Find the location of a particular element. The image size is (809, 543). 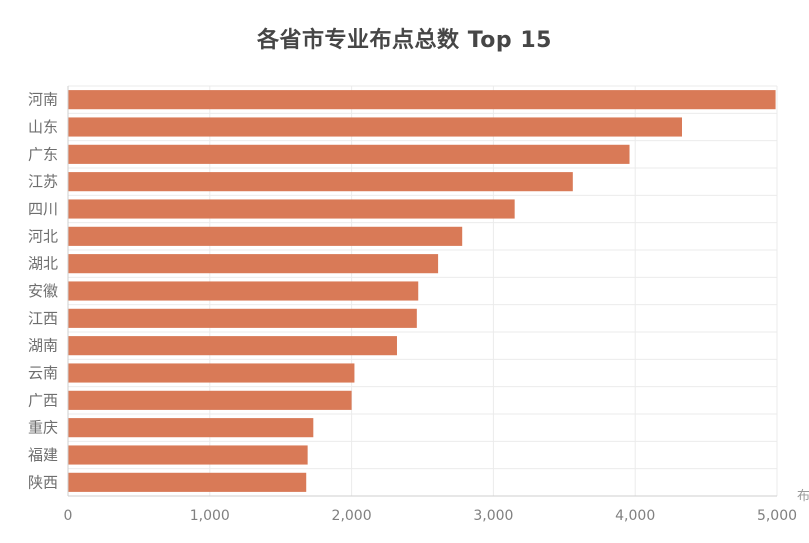

chart-title: 各省市专业布点总数 Top 15 is located at coordinates (404, 40).